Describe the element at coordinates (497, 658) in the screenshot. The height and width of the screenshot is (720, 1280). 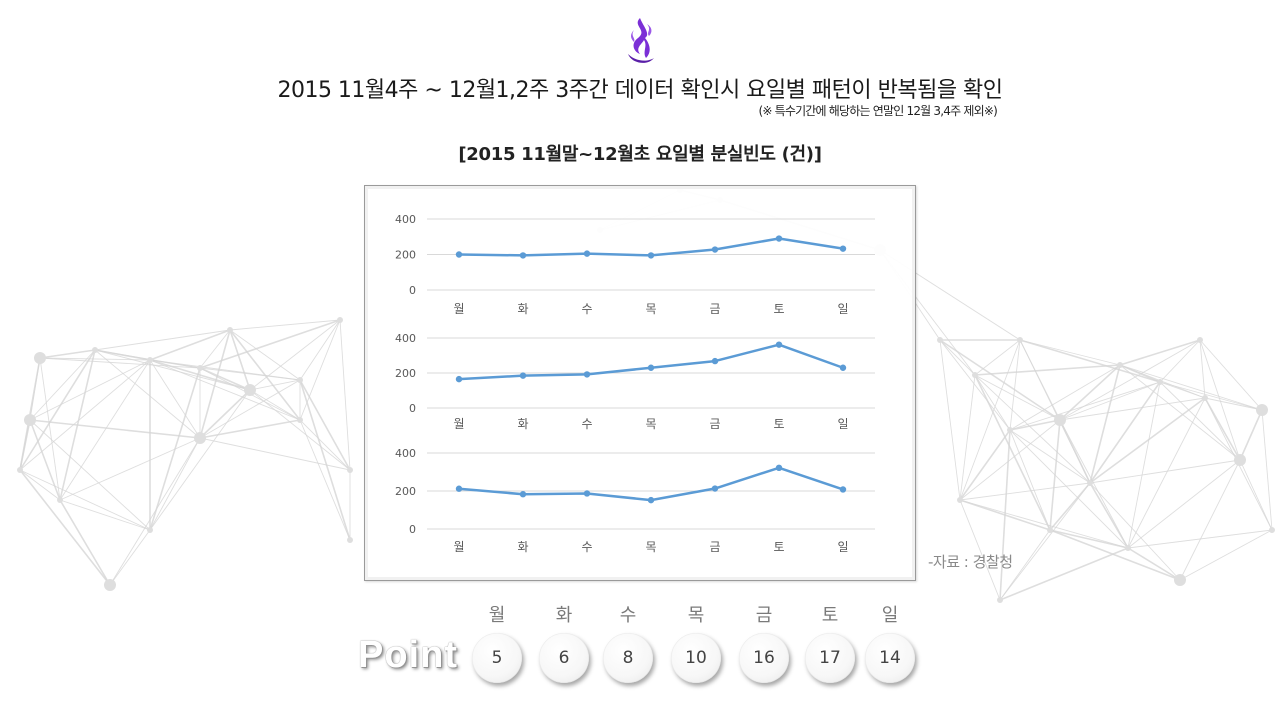
I see `point-value-circle: 5` at that location.